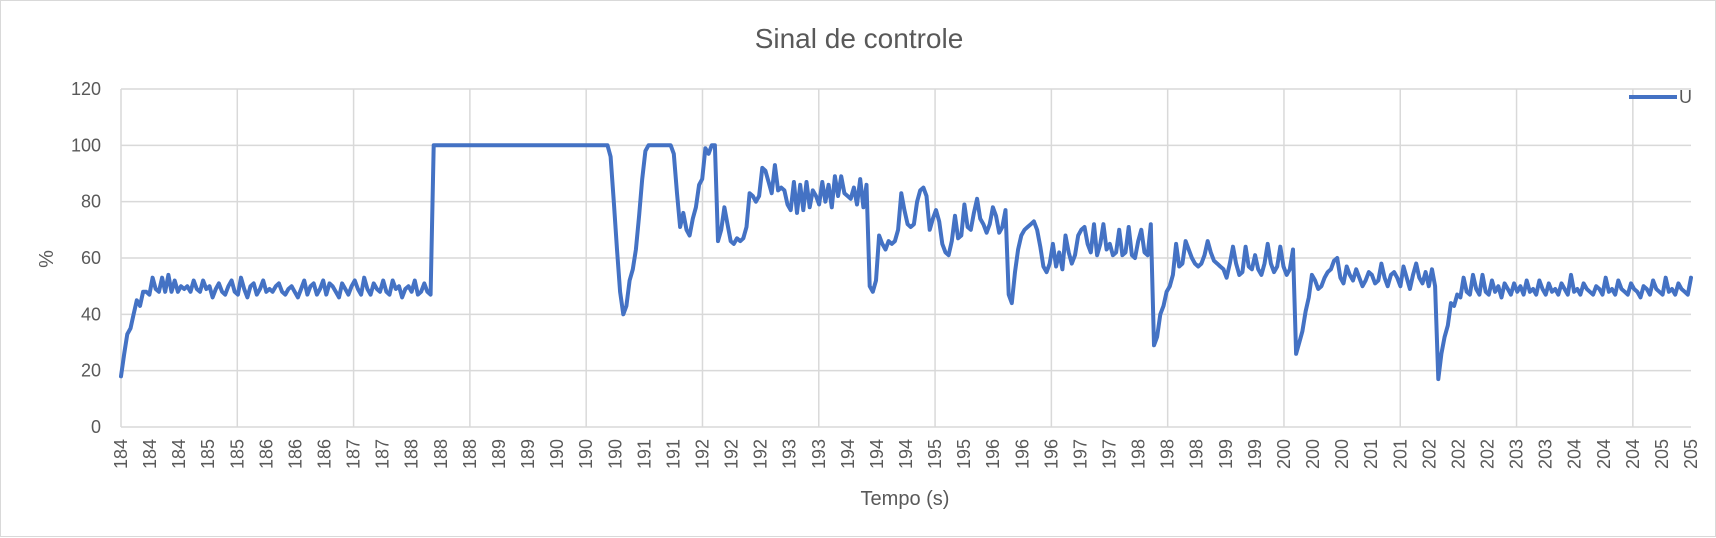 The width and height of the screenshot is (1716, 538). What do you see at coordinates (1685, 97) in the screenshot?
I see `legend-label: U` at bounding box center [1685, 97].